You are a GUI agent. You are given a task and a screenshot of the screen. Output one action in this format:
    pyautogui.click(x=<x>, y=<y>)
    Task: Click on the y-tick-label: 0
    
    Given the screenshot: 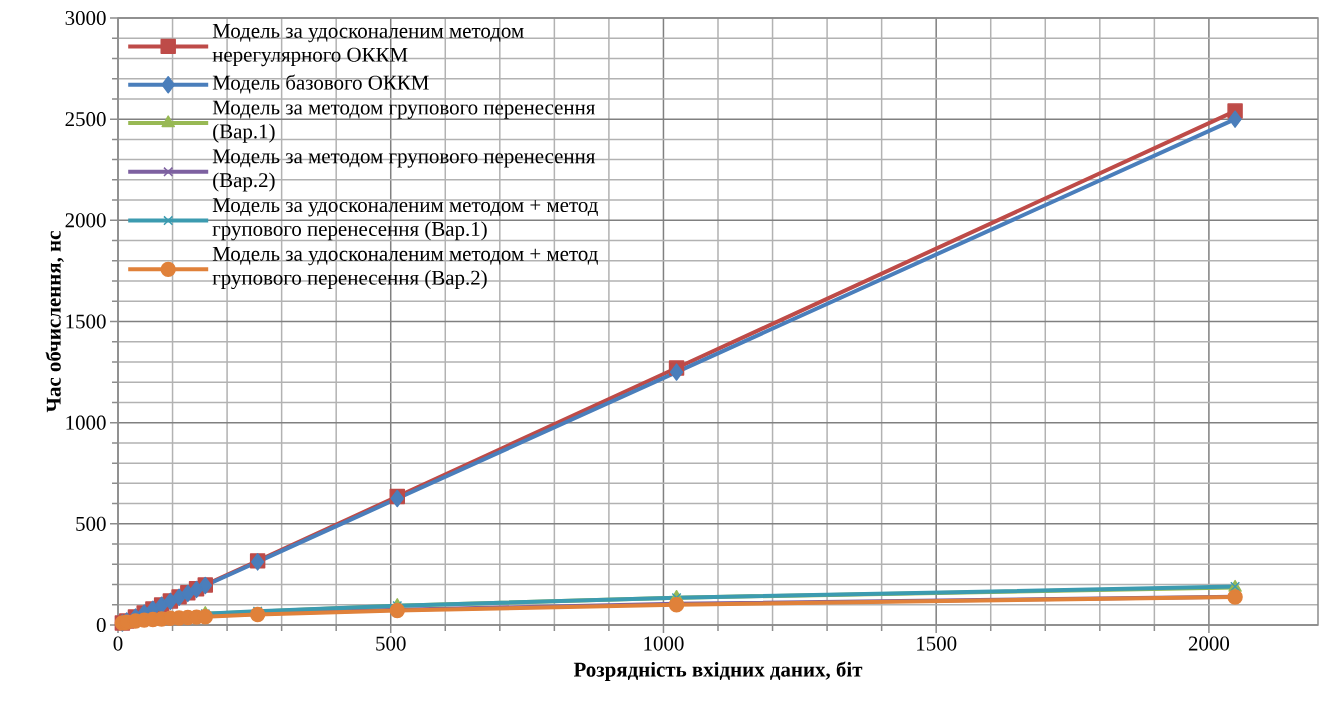 What is the action you would take?
    pyautogui.click(x=101, y=625)
    